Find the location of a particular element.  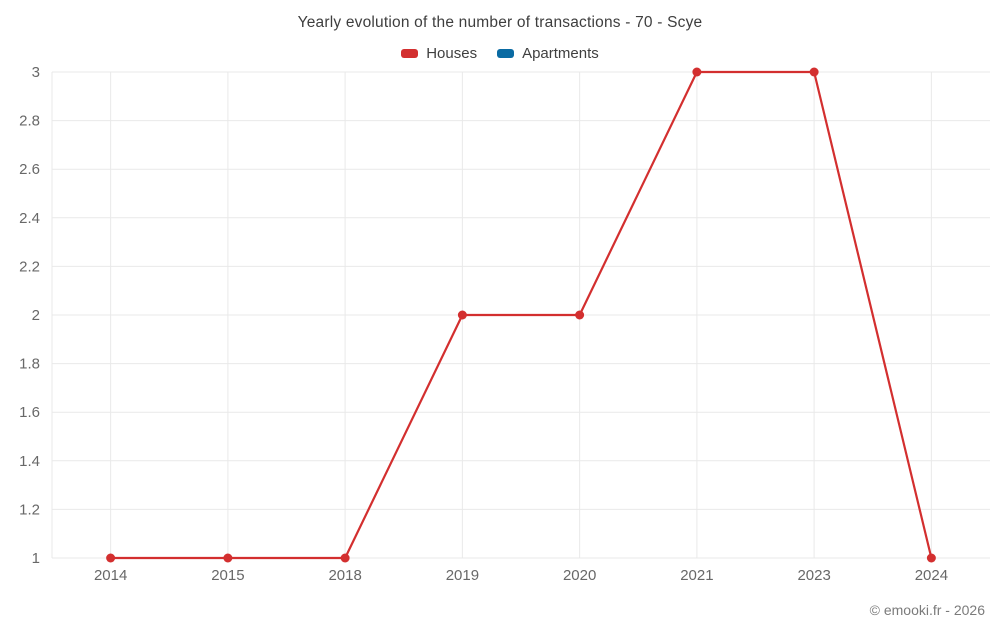

y-tick-label: 2.6 is located at coordinates (29, 169).